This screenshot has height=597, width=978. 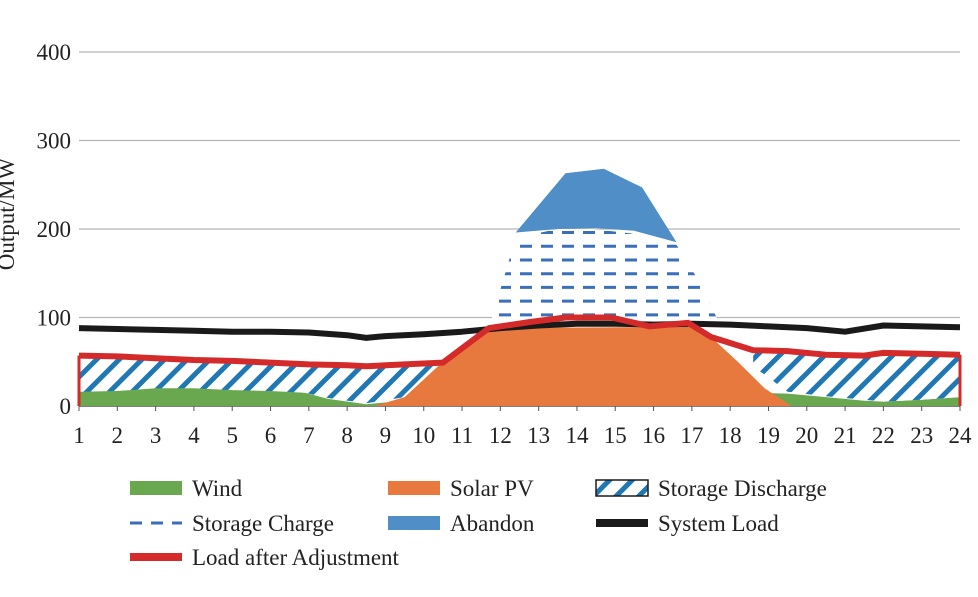 I want to click on series-storage-charge-area, so click(x=613, y=279).